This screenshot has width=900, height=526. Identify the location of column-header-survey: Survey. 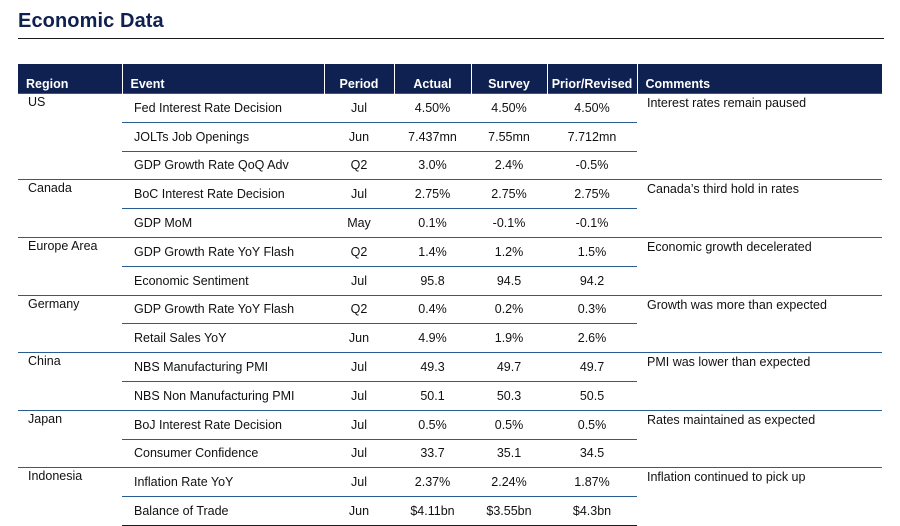
(508, 79).